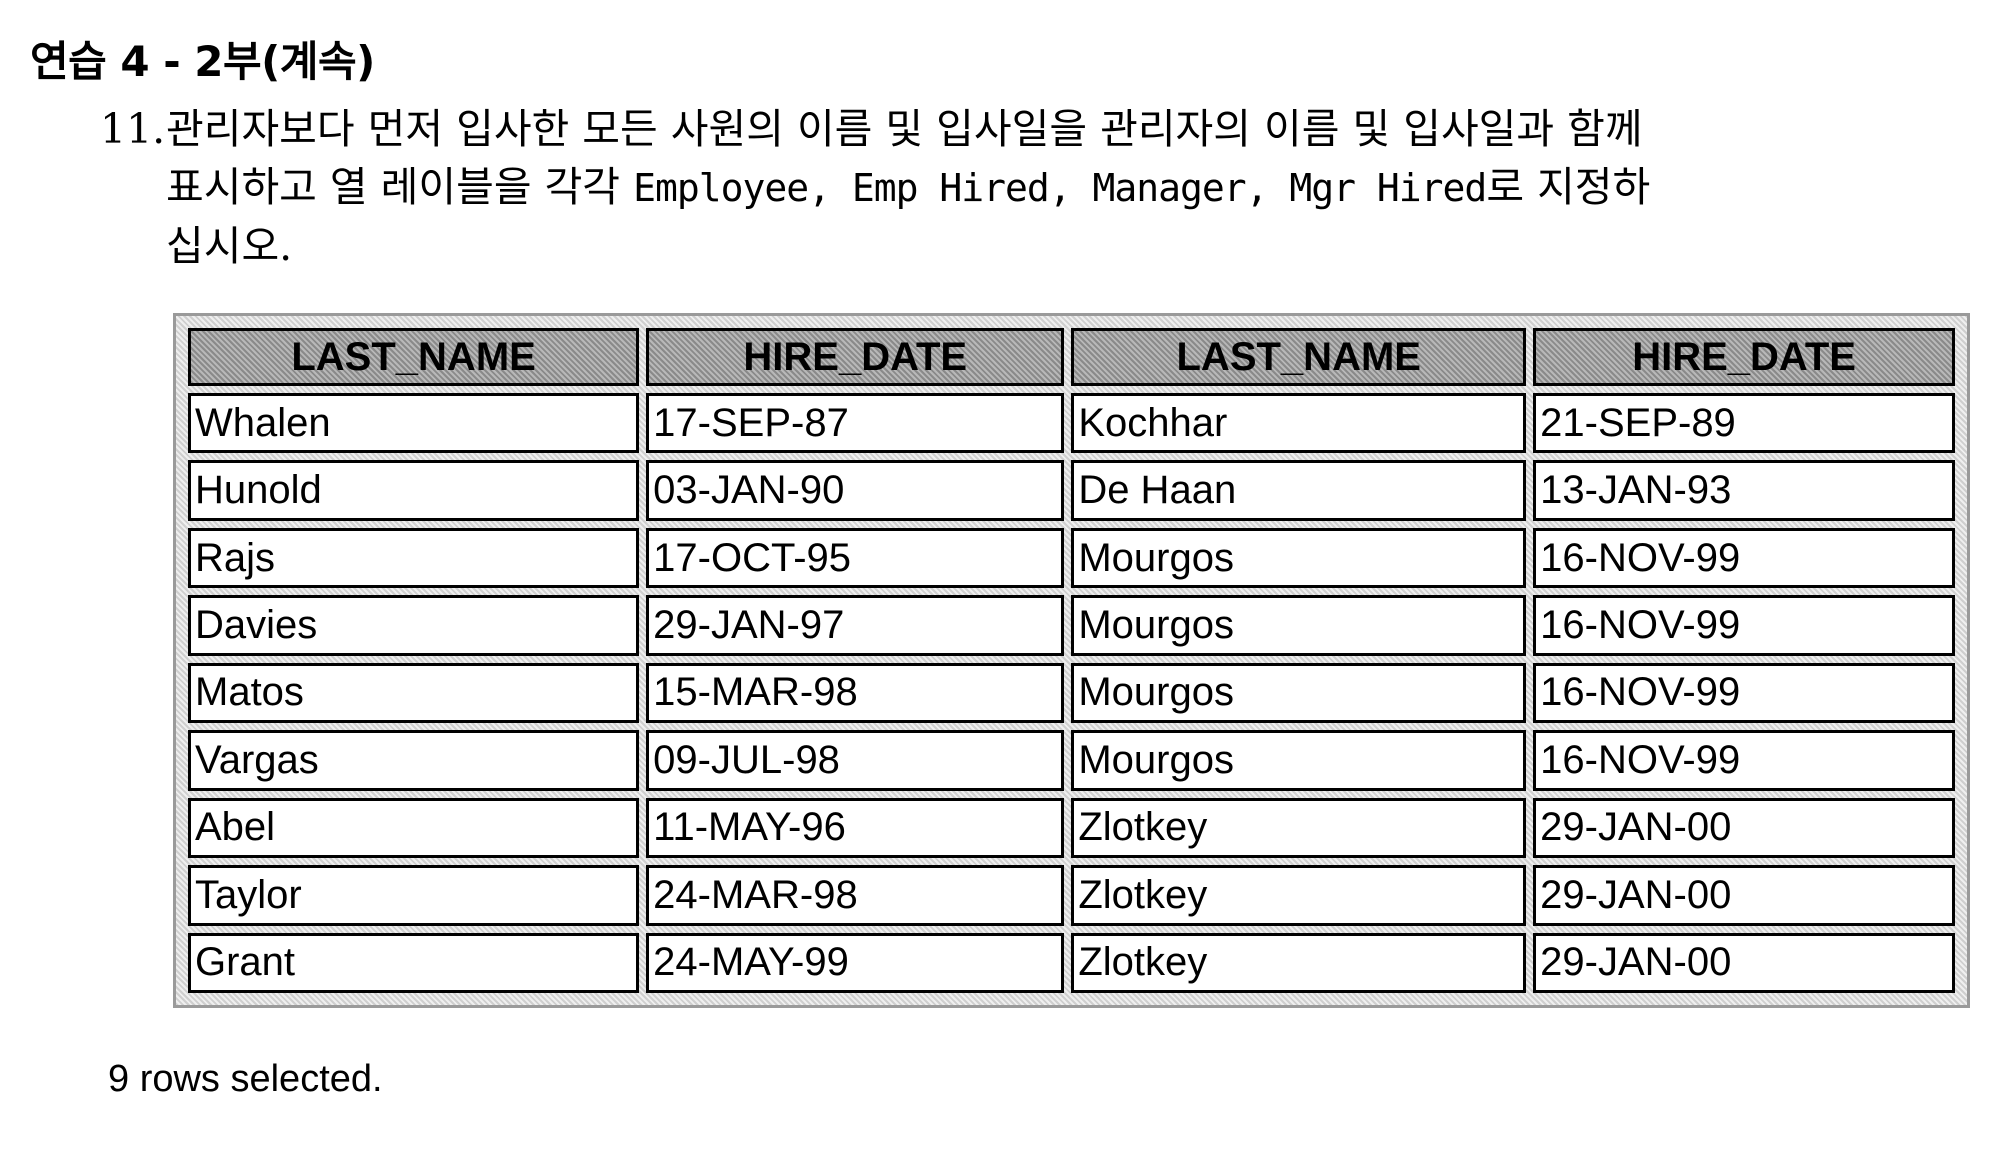 The image size is (1996, 1156). What do you see at coordinates (855, 423) in the screenshot?
I see `table-cell: 17-SEP-87` at bounding box center [855, 423].